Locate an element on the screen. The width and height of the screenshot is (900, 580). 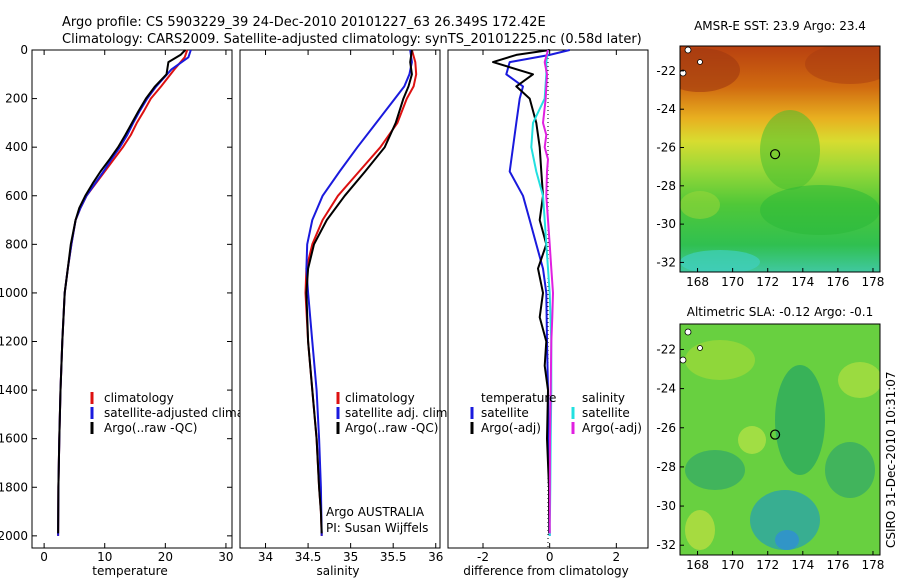
x-tick-label: 35.5 is located at coordinates (393, 557).